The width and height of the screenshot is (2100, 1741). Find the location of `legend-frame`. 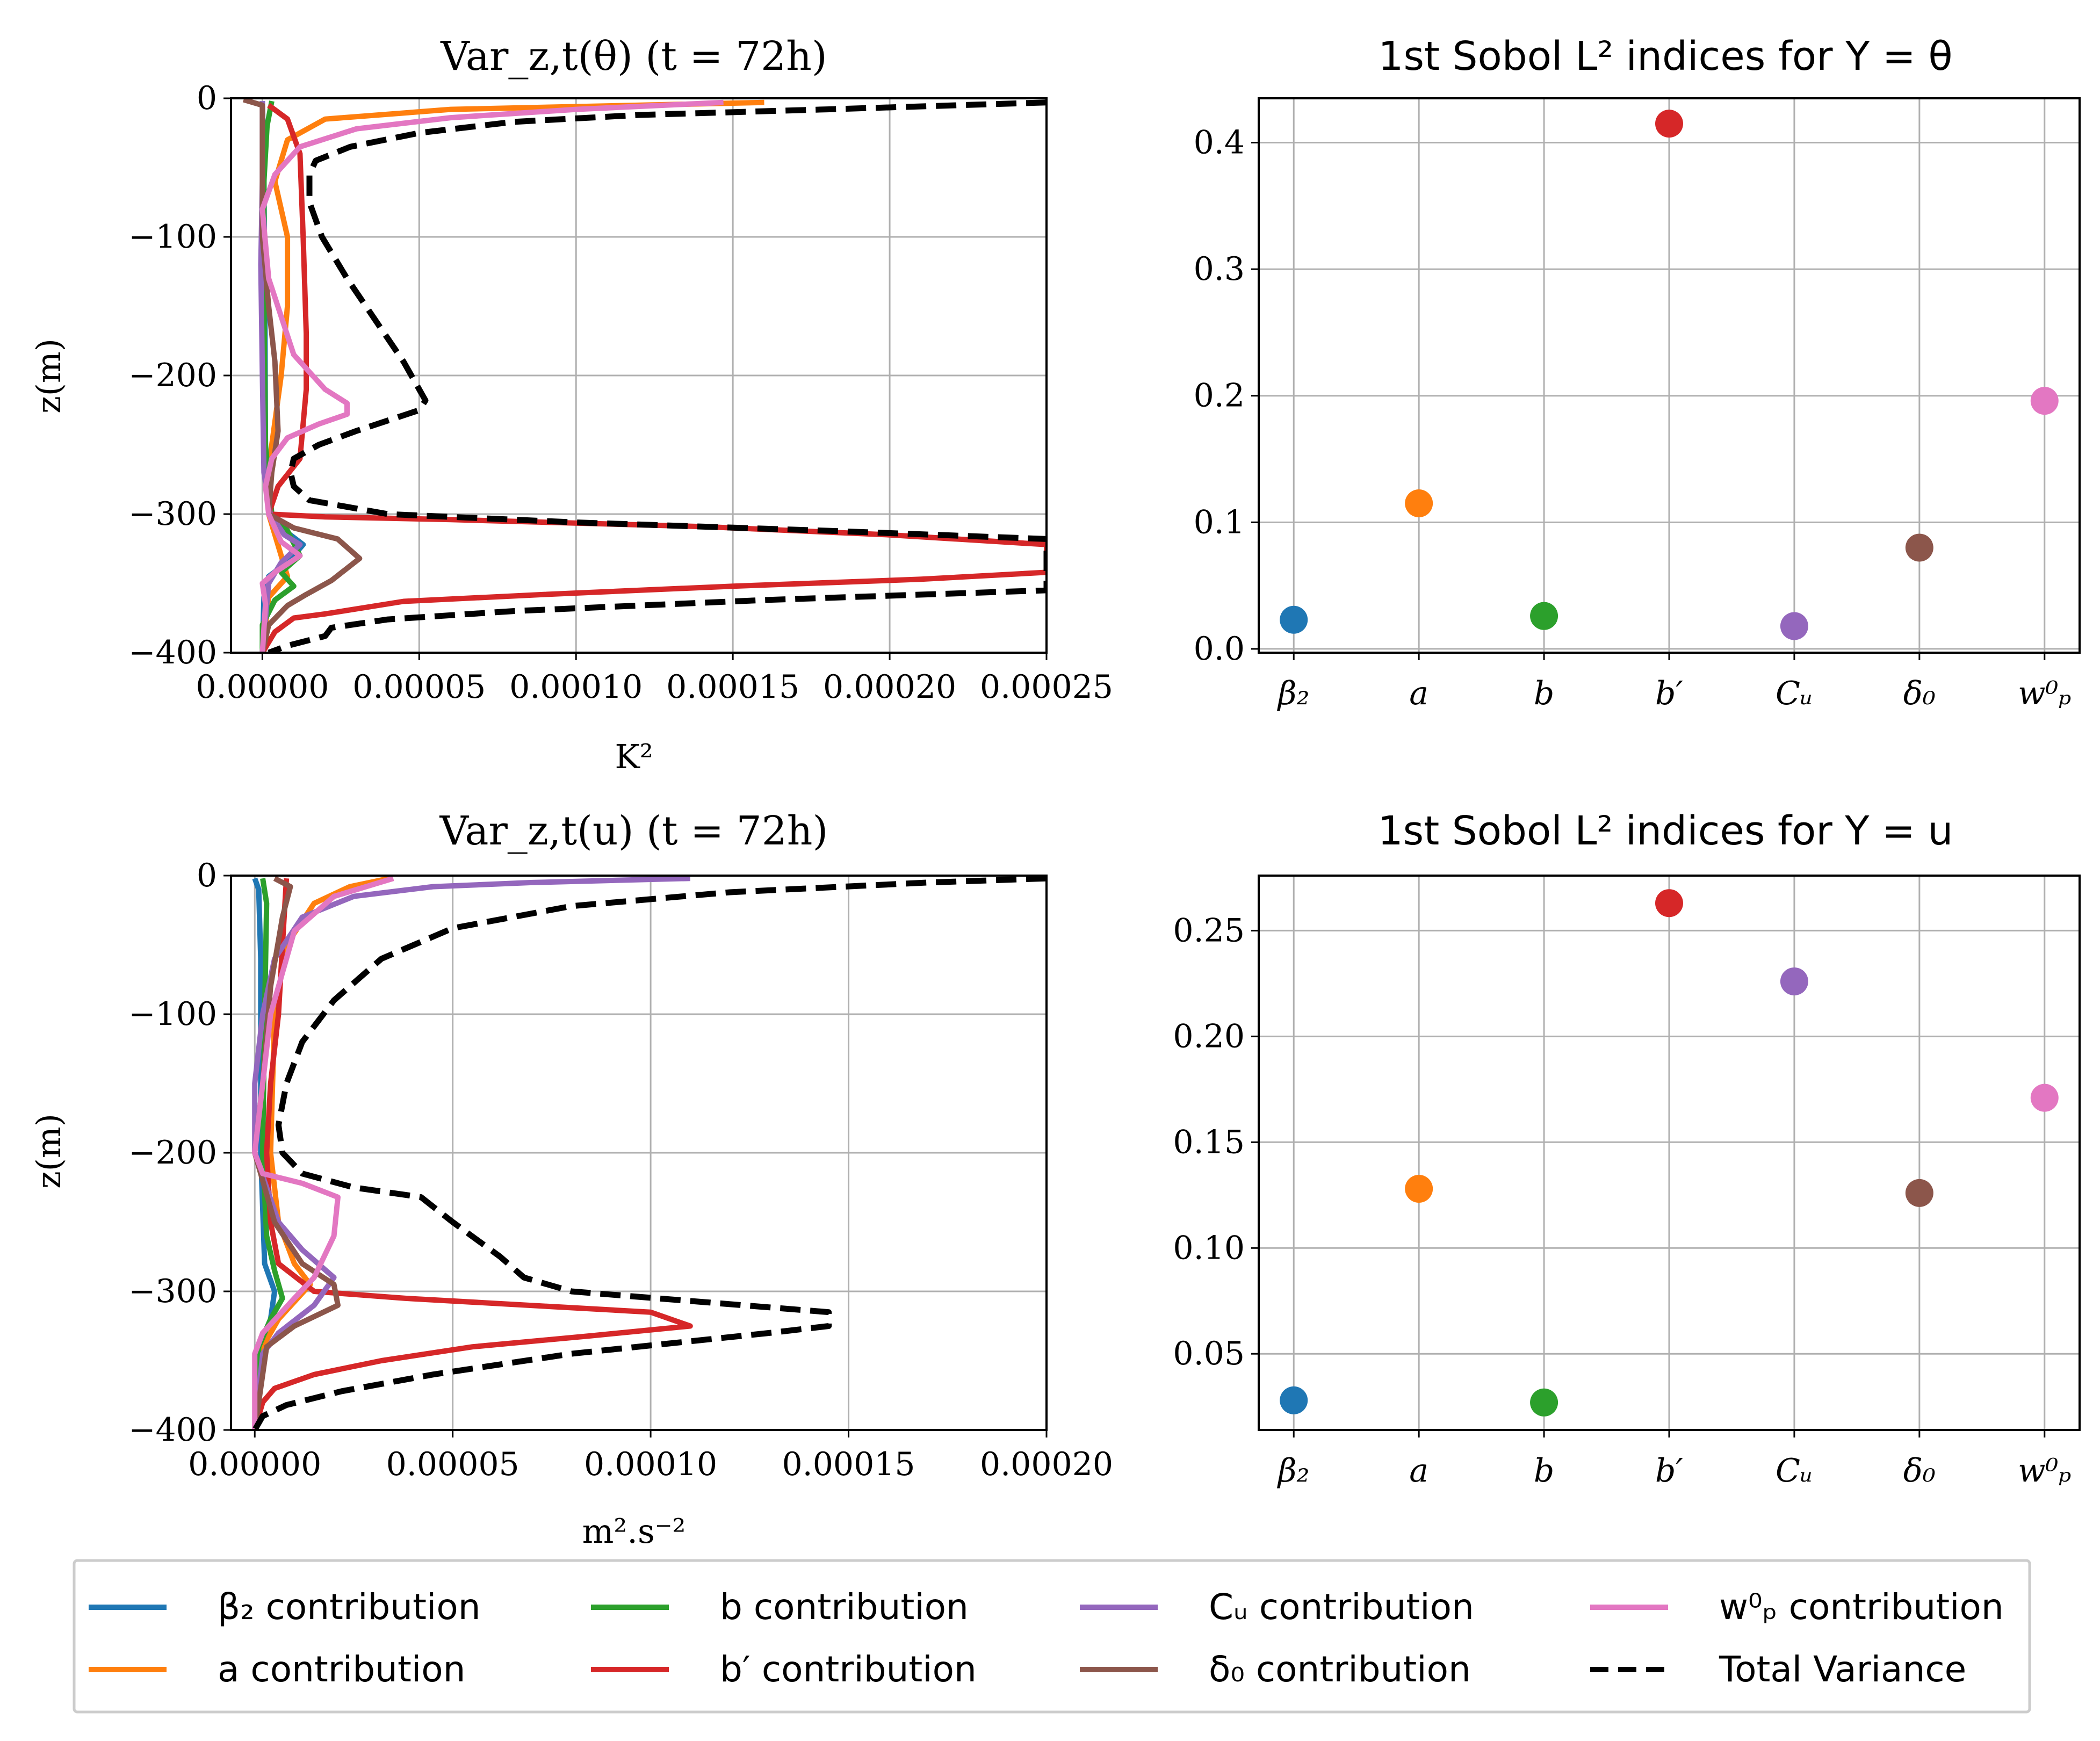

legend-frame is located at coordinates (1052, 1636).